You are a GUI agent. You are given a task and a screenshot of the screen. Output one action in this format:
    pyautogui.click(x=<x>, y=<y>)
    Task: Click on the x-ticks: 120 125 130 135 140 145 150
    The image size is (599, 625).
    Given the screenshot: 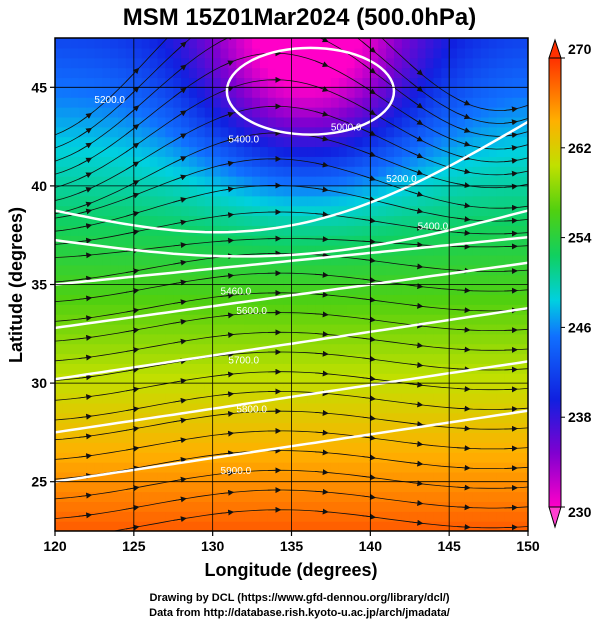 What is the action you would take?
    pyautogui.click(x=291, y=542)
    